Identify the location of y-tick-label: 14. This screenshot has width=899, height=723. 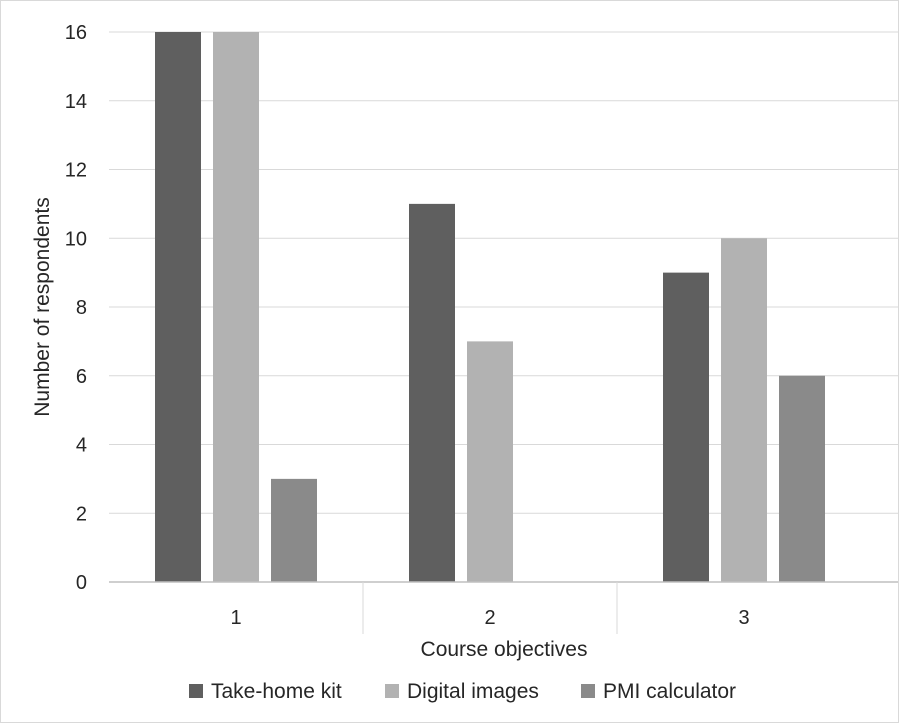
(76, 102).